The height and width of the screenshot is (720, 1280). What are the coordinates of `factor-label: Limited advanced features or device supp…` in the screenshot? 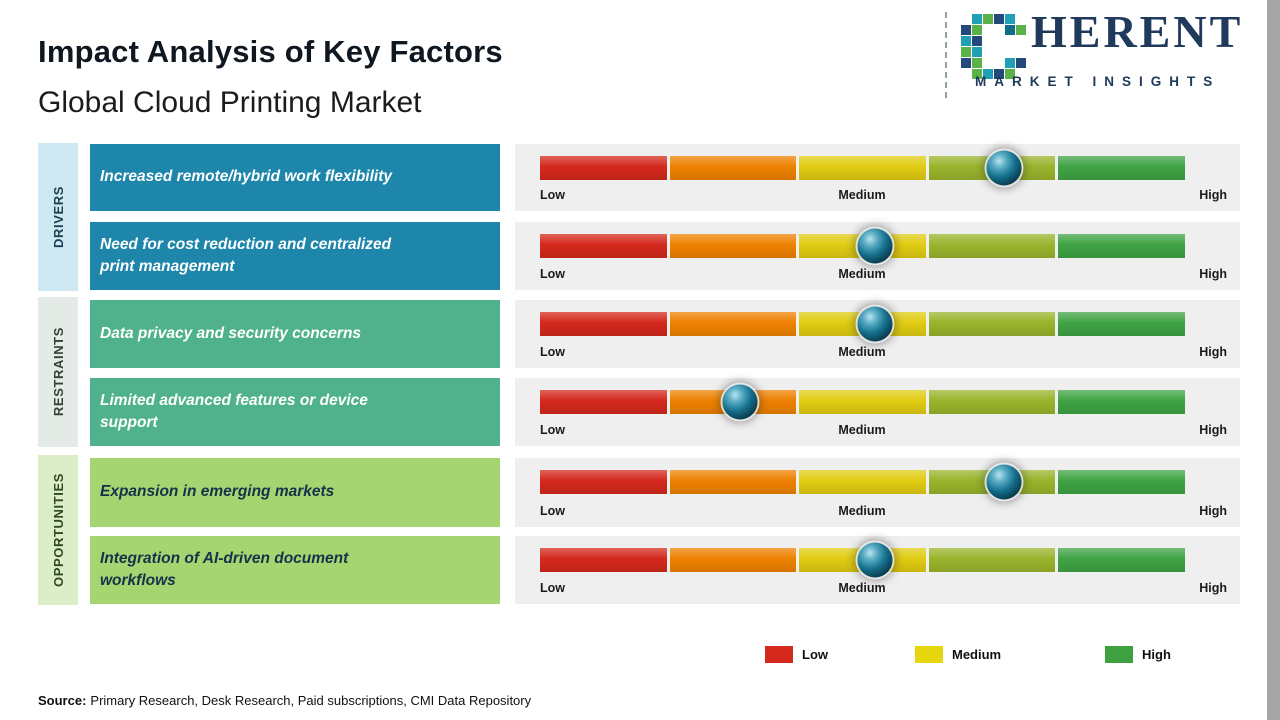 It's located at (234, 411).